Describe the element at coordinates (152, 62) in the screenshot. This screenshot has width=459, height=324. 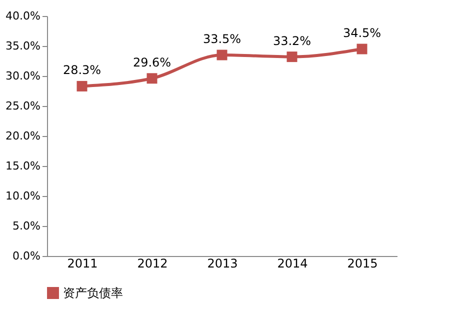
I see `data-label: 29.6%` at that location.